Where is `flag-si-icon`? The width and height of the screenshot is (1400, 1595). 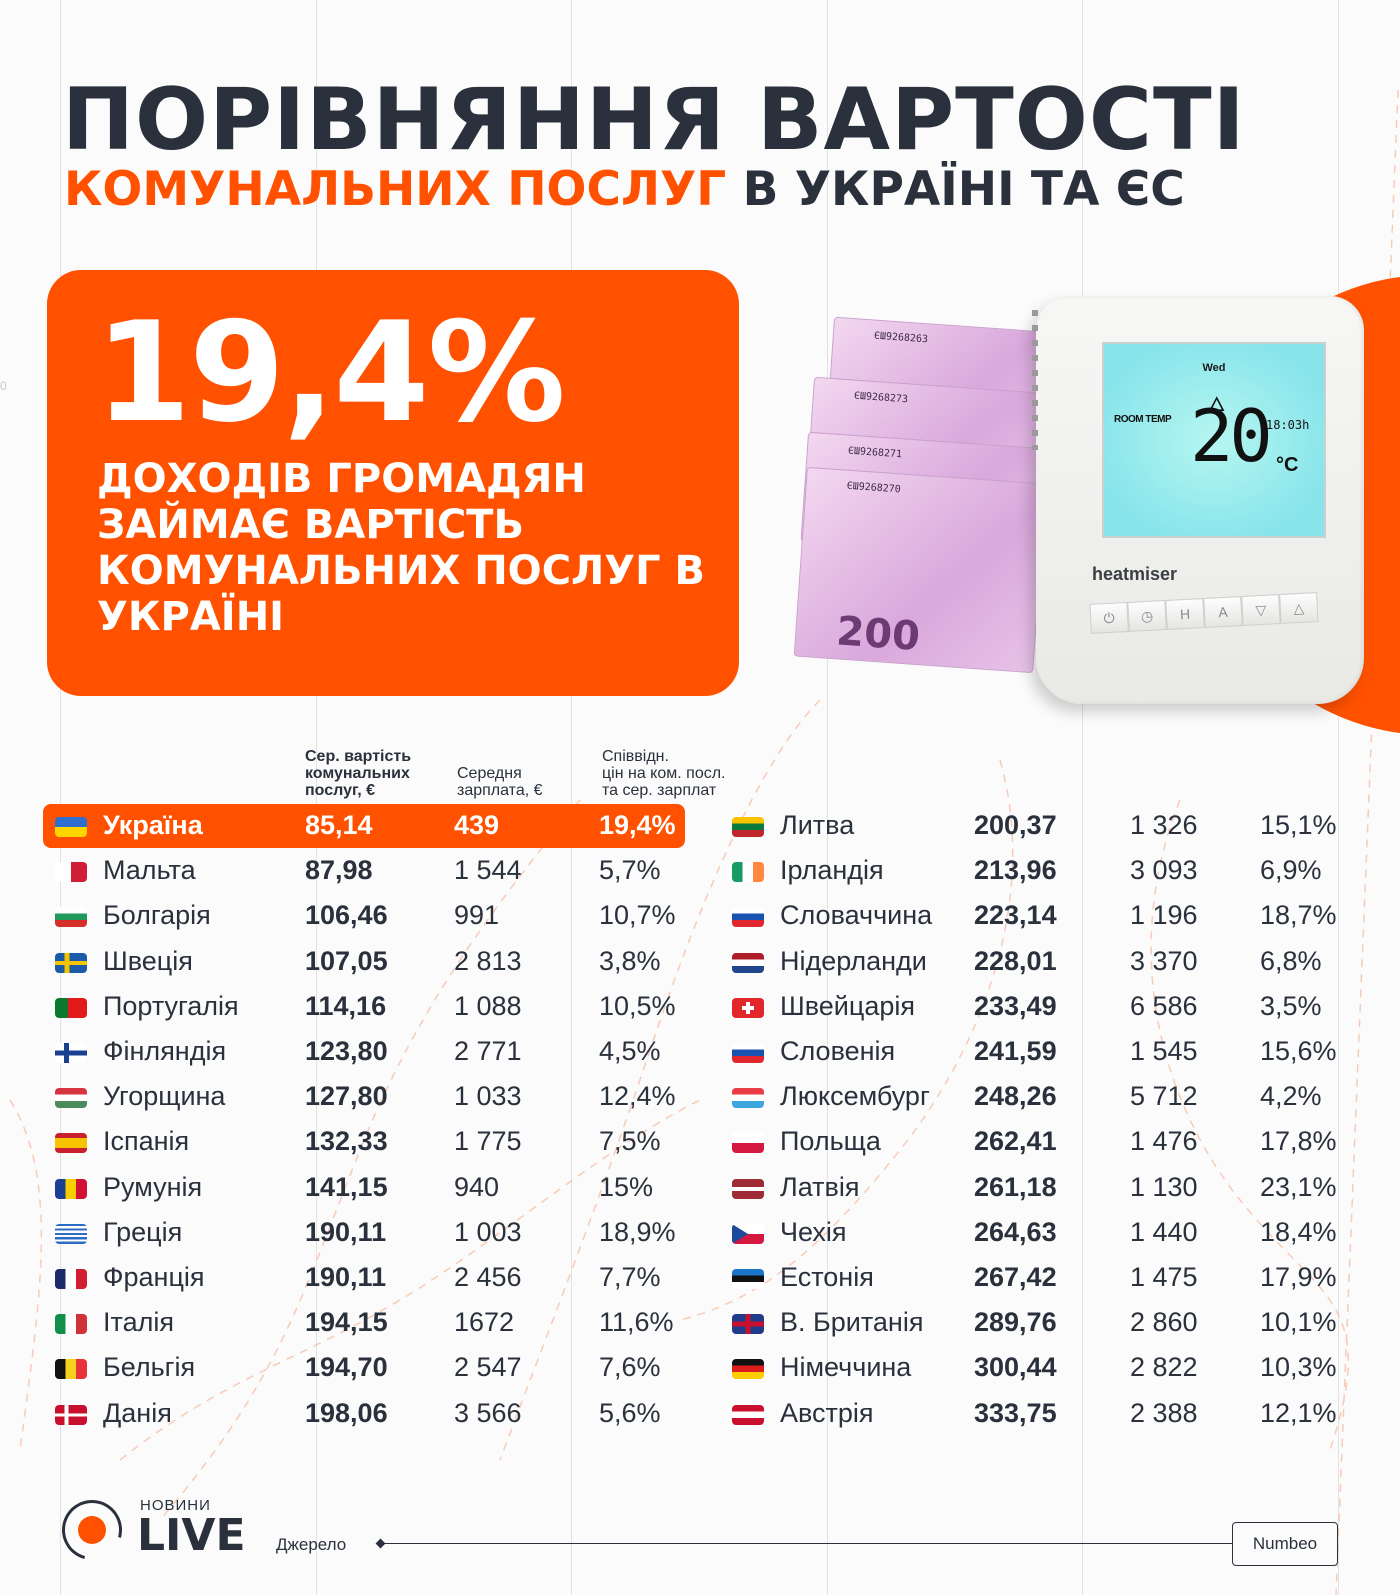 flag-si-icon is located at coordinates (748, 1053).